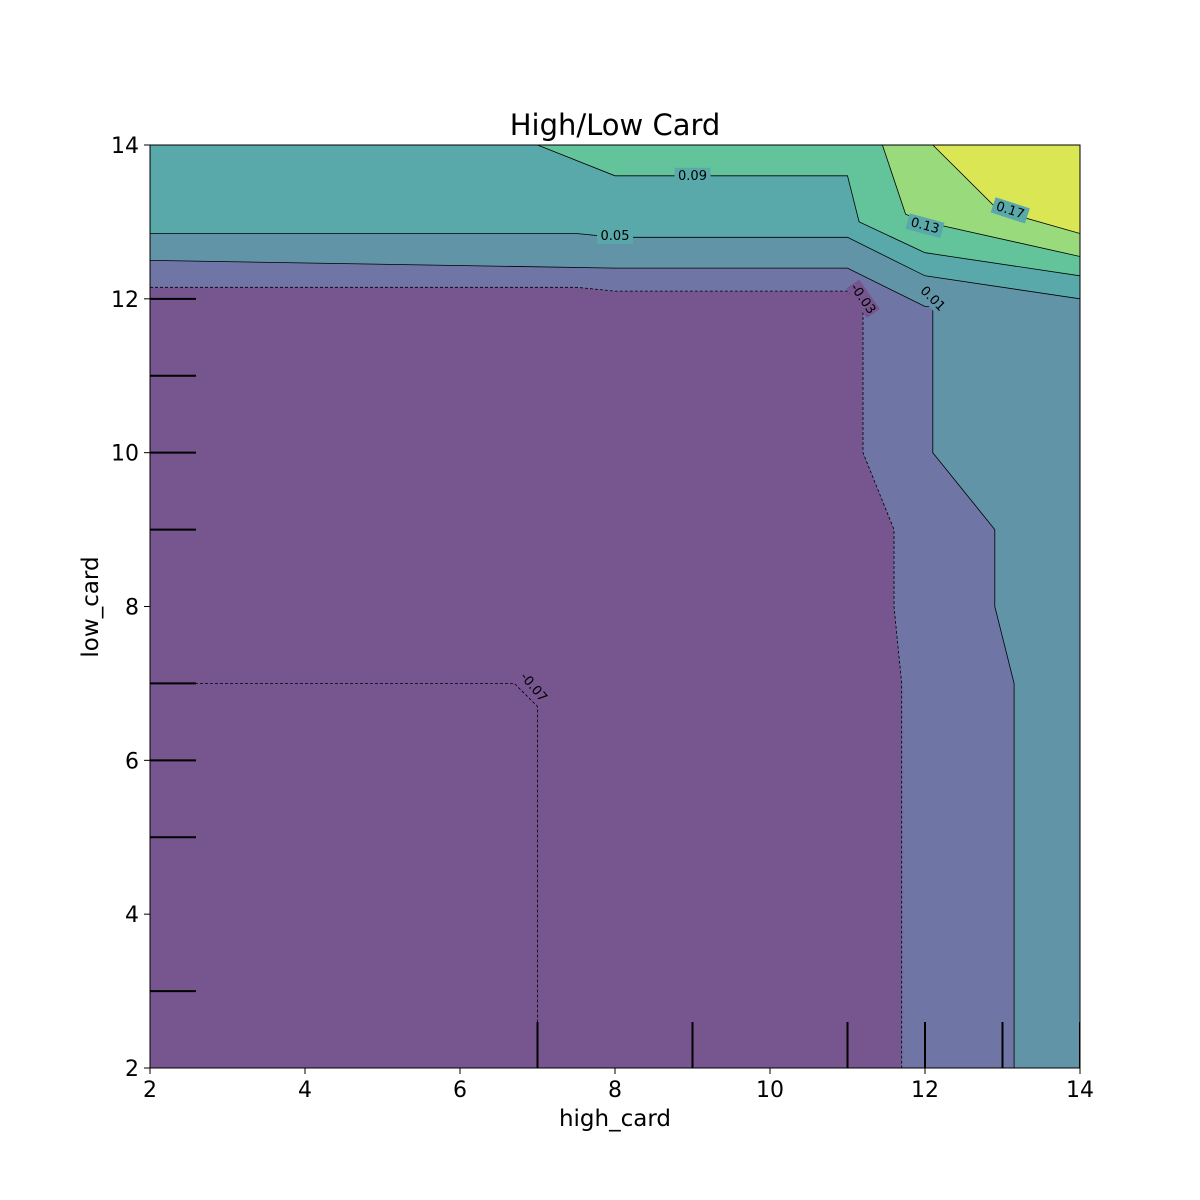 Image resolution: width=1200 pixels, height=1200 pixels. Describe the element at coordinates (615, 1119) in the screenshot. I see `x-axis-label: high_card` at that location.